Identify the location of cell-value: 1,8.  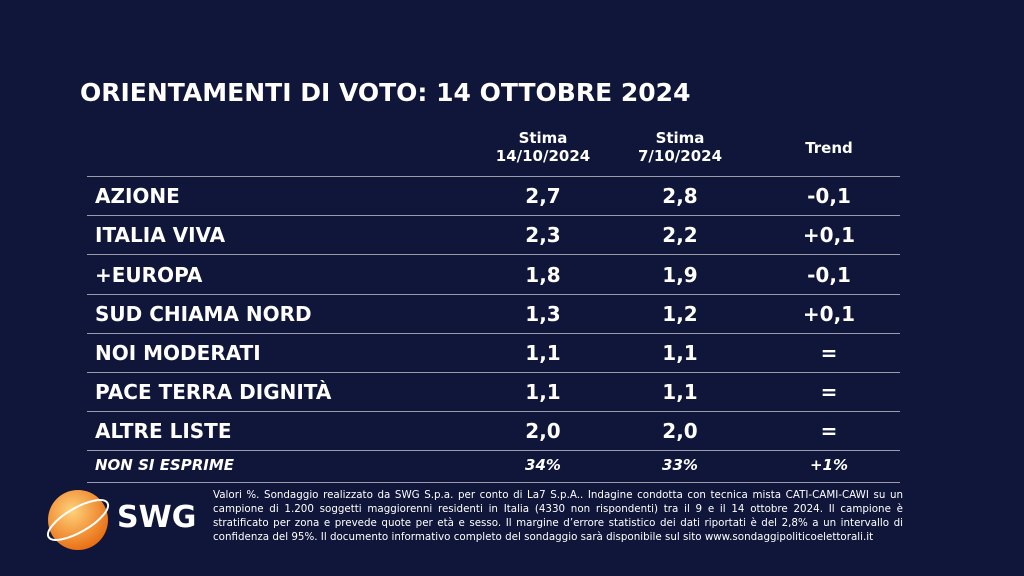
(543, 275).